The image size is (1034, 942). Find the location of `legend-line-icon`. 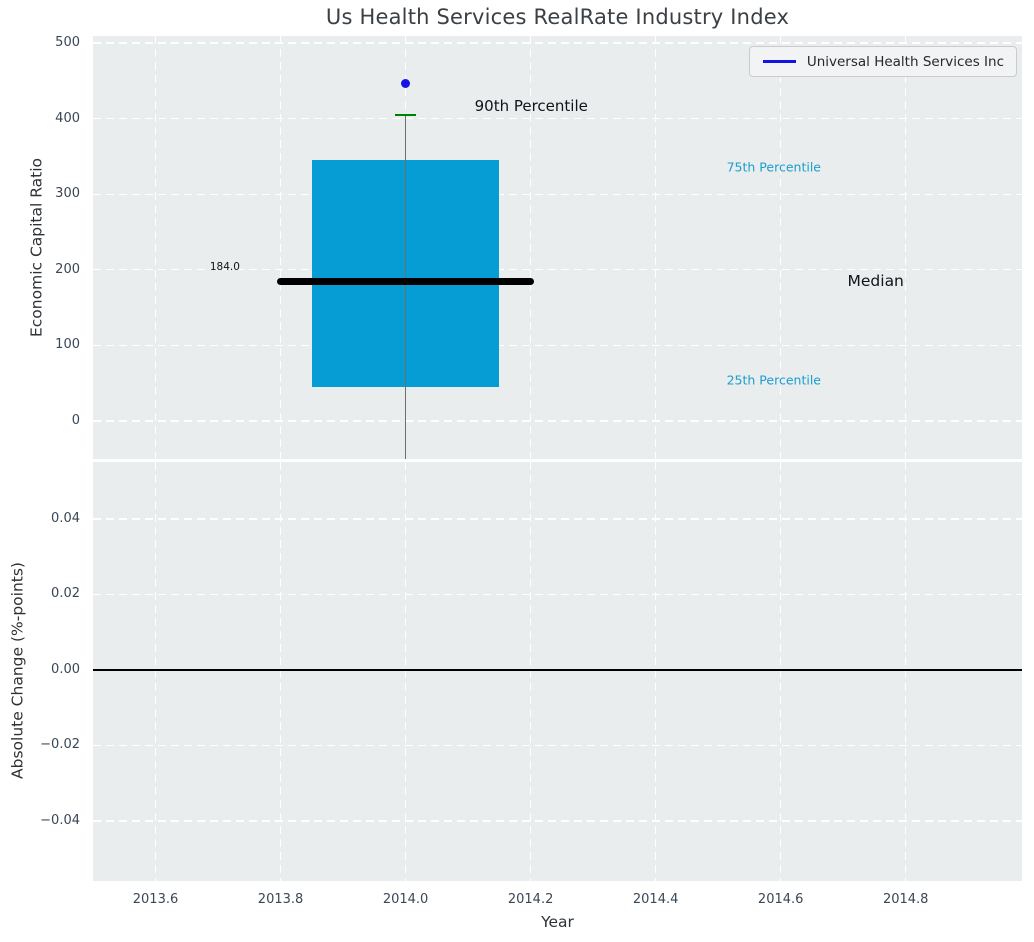

legend-line-icon is located at coordinates (779, 61).